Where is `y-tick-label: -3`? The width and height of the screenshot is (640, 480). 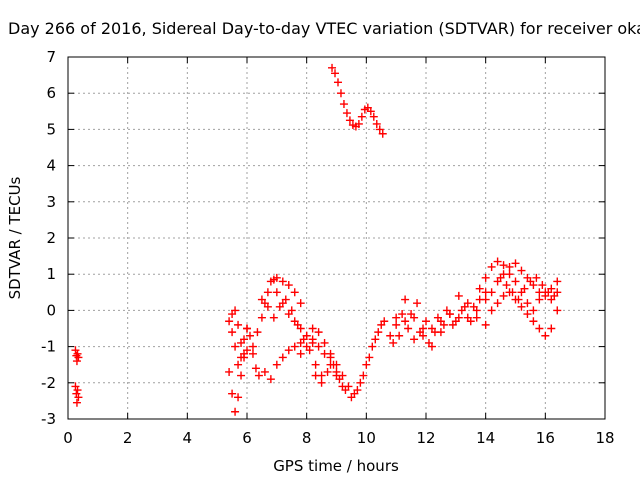 y-tick-label: -3 is located at coordinates (48, 419).